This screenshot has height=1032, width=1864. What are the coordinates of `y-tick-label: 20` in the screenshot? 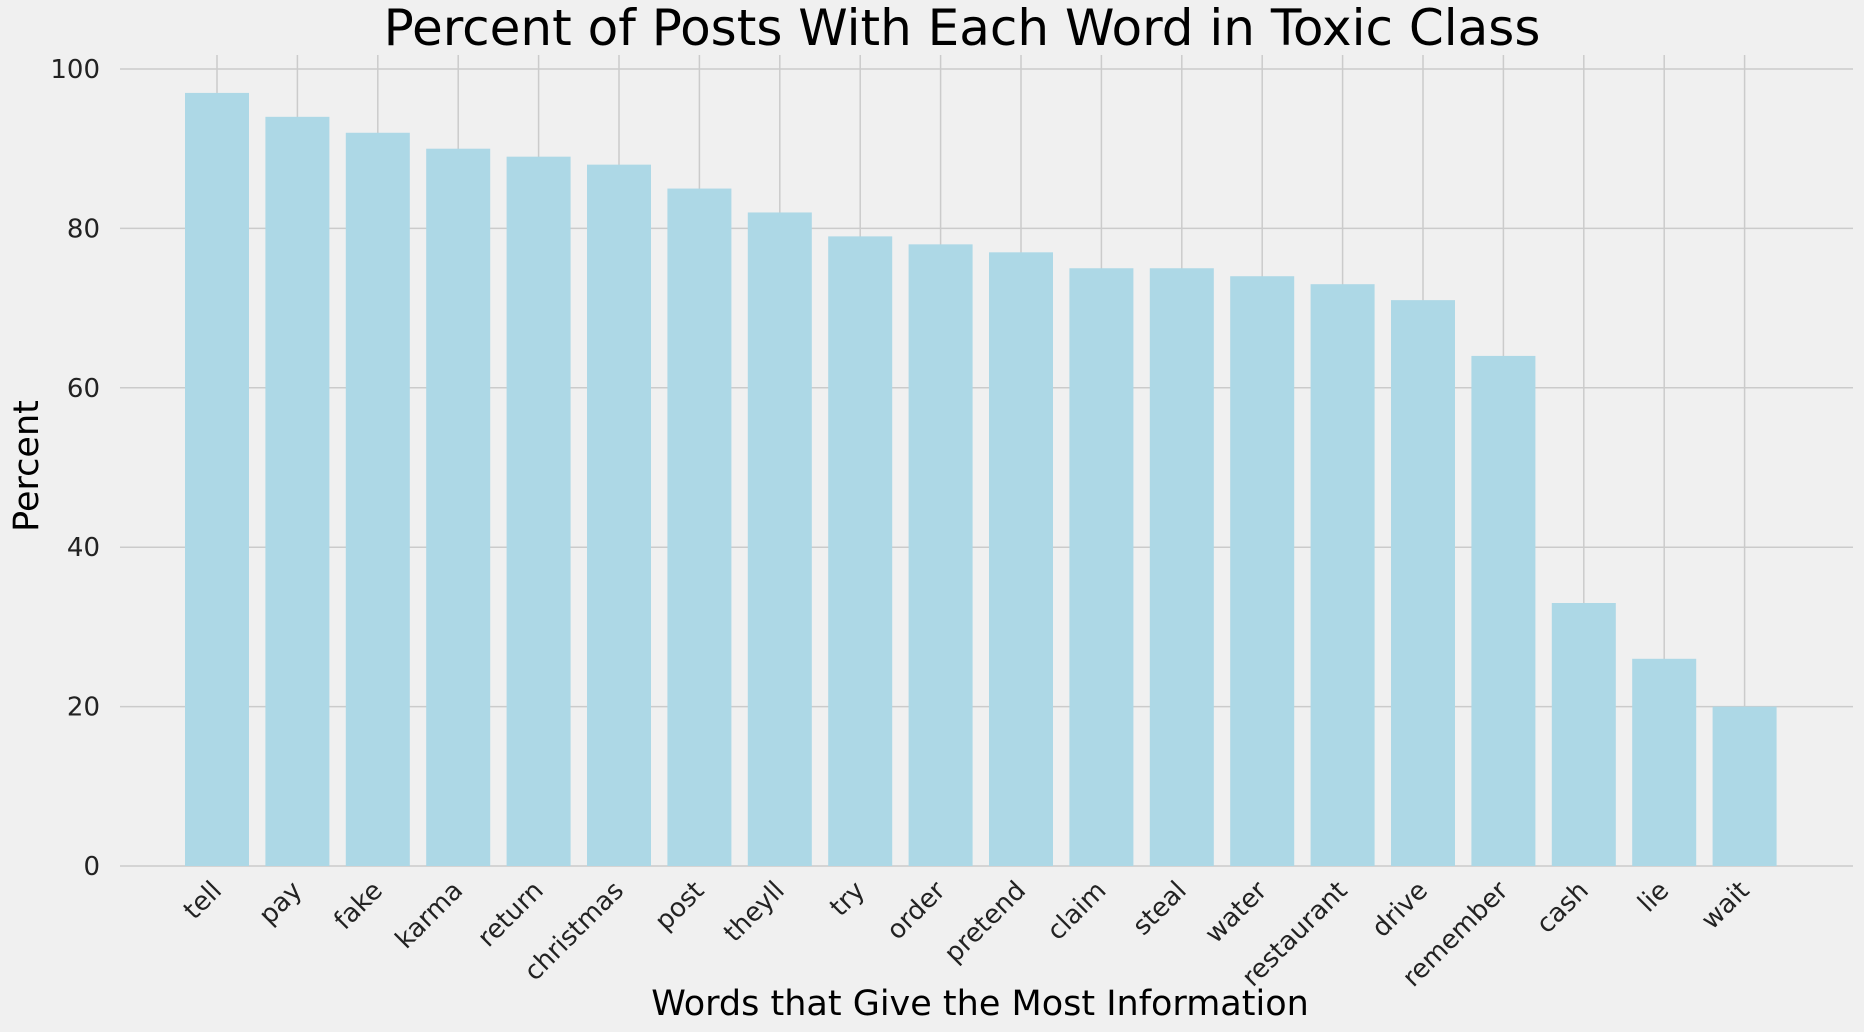 It's located at (83, 708).